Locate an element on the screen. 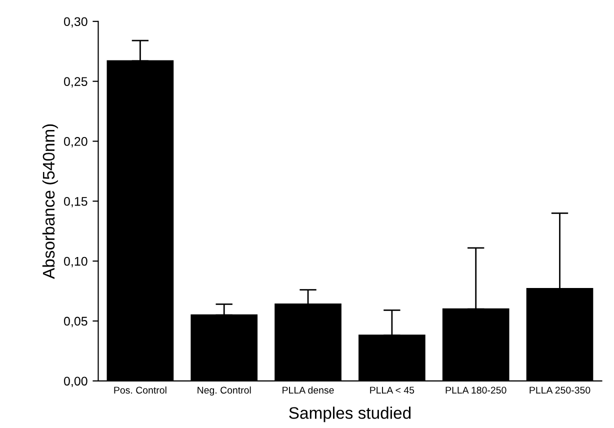 This screenshot has height=428, width=614. y-tick-label: 0,10 is located at coordinates (76, 262).